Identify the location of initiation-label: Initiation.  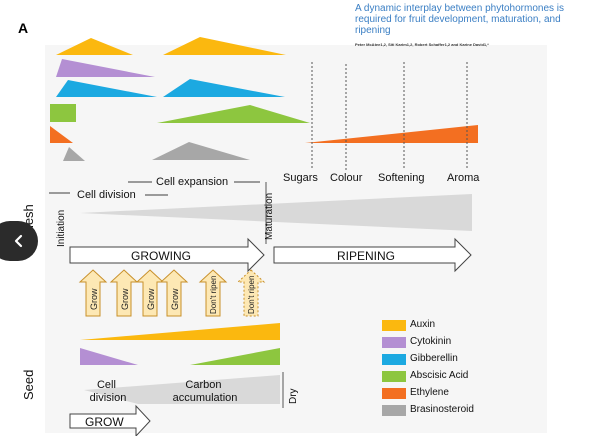
(61, 228).